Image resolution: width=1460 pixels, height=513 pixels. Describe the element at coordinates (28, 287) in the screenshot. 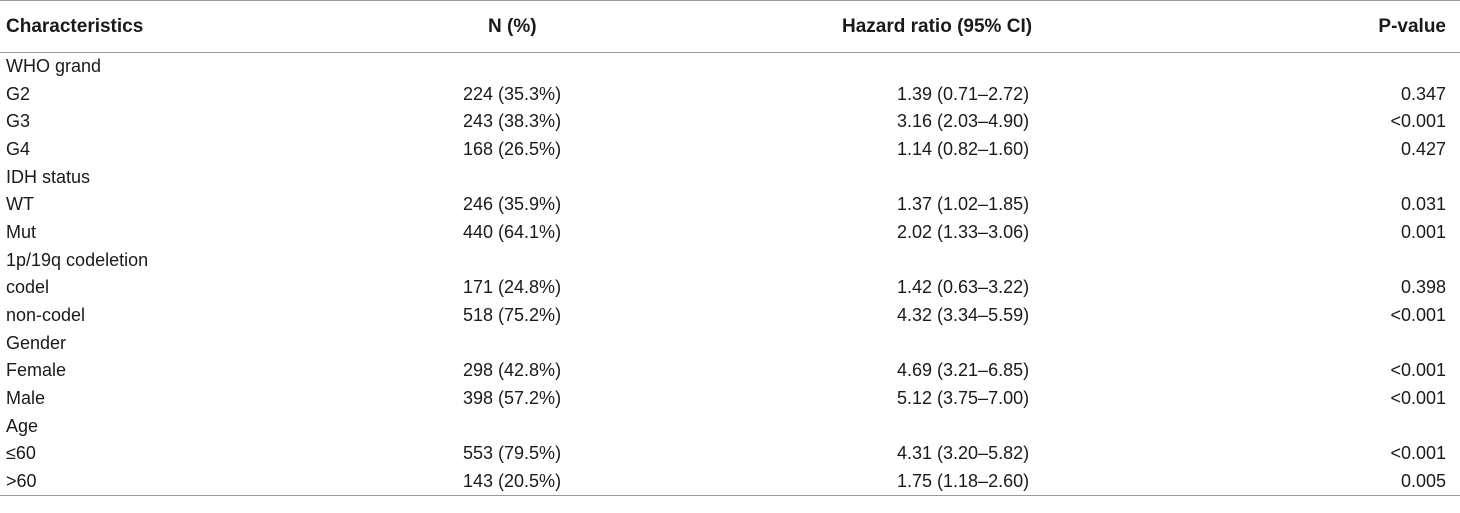

I see `row-label: codel` at that location.